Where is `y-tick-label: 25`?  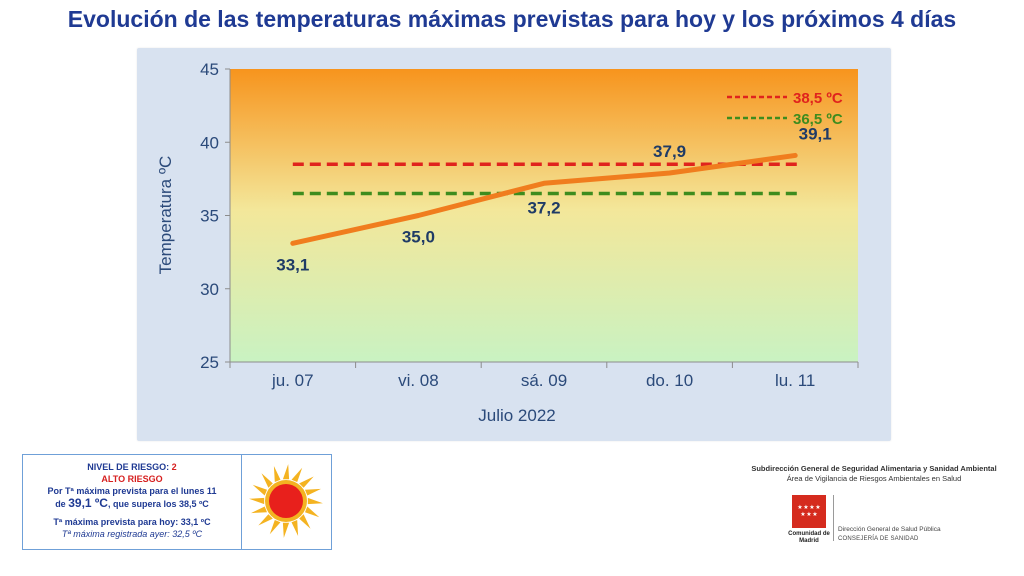 y-tick-label: 25 is located at coordinates (209, 362).